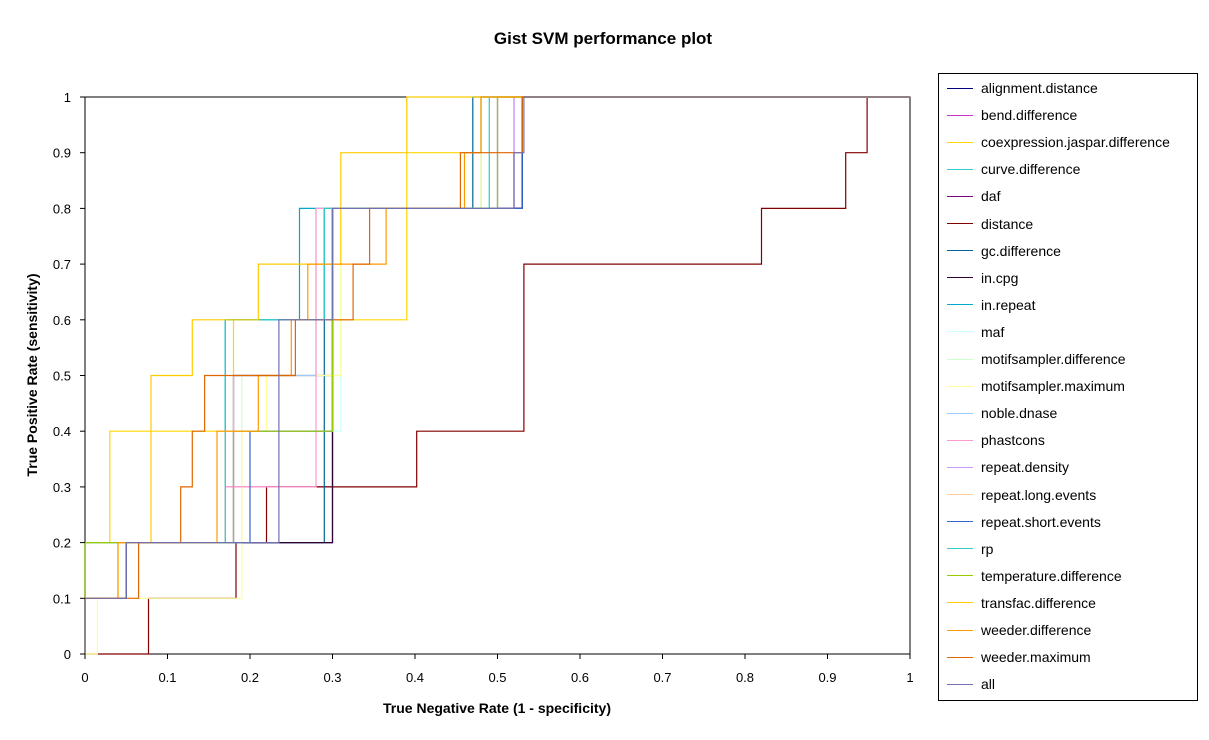 The height and width of the screenshot is (740, 1209). I want to click on legend-label: alignment.distance, so click(1039, 88).